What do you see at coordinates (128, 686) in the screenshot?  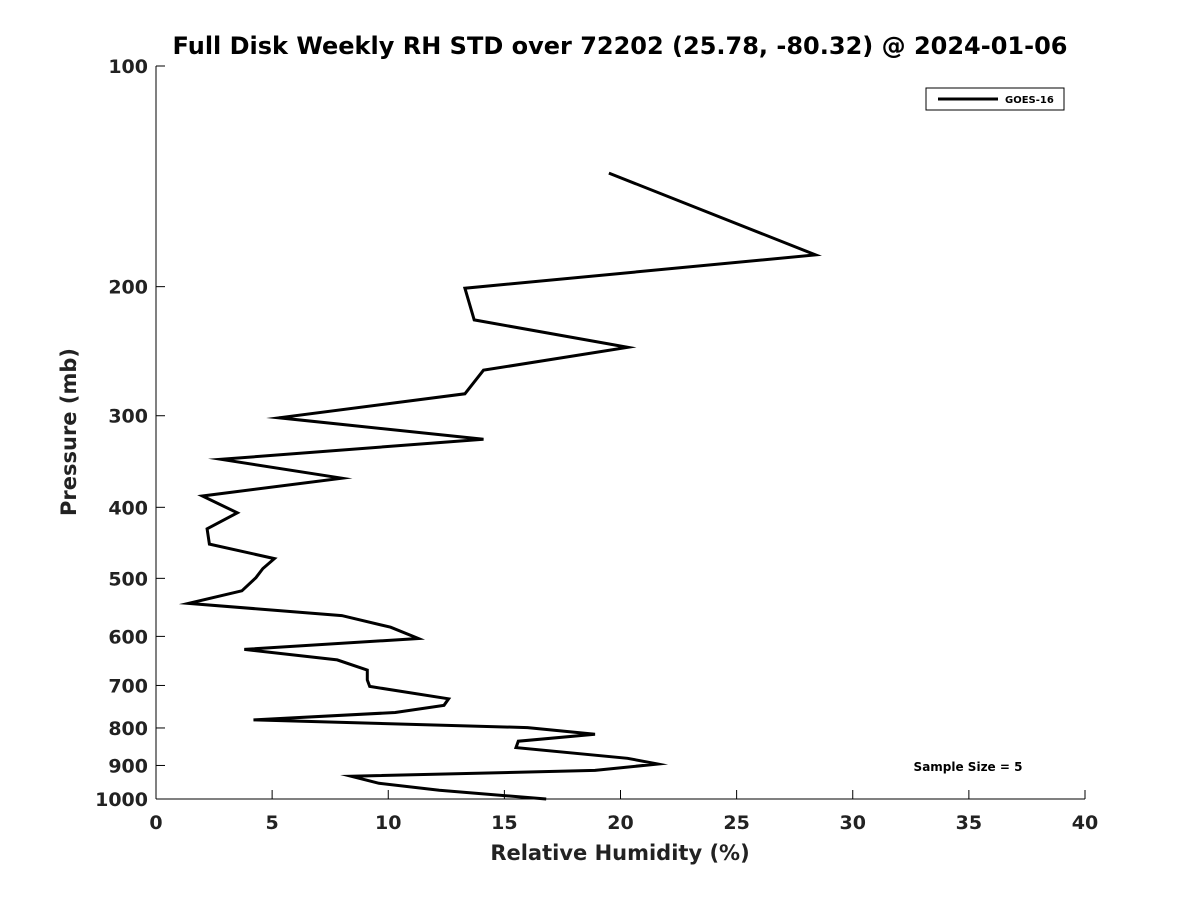 I see `y-tick-label: 700` at bounding box center [128, 686].